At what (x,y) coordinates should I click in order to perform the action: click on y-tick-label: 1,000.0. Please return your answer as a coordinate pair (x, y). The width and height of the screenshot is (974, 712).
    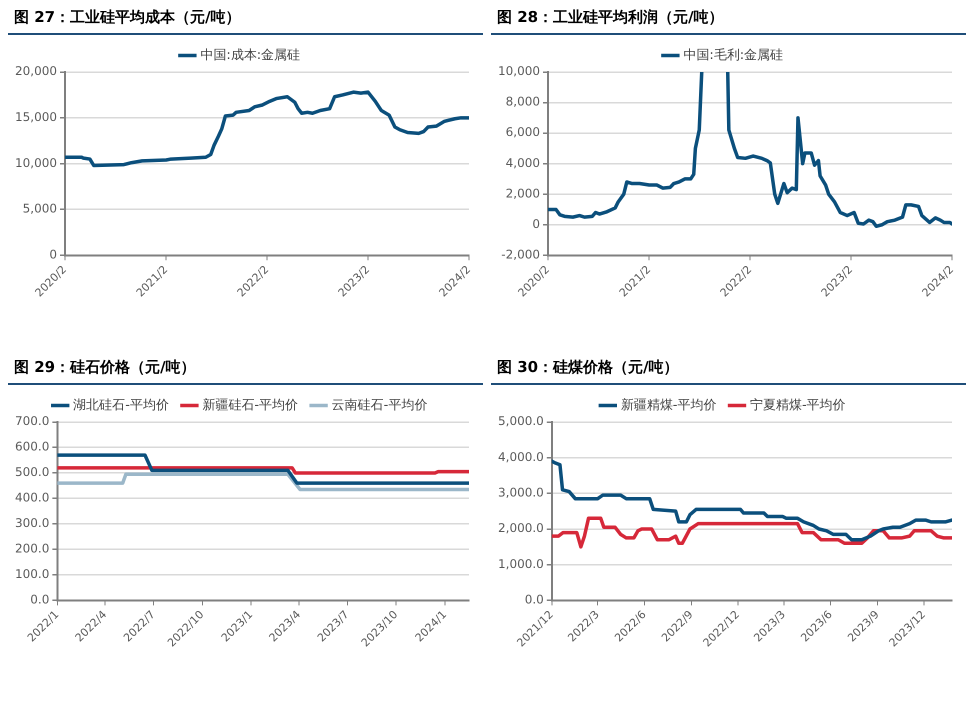
    Looking at the image, I should click on (521, 563).